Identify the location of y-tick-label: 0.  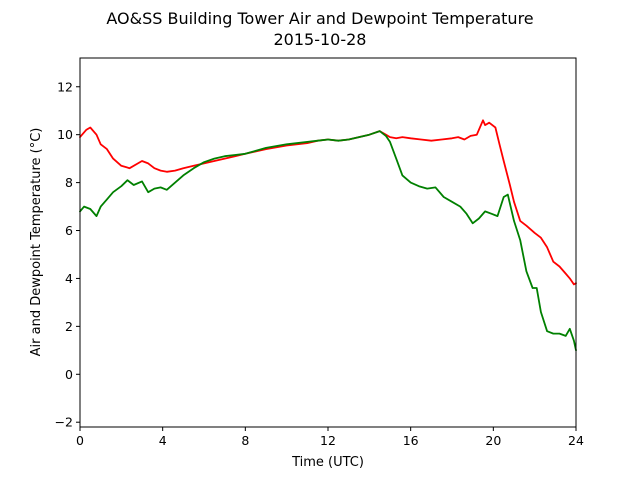
(69, 374).